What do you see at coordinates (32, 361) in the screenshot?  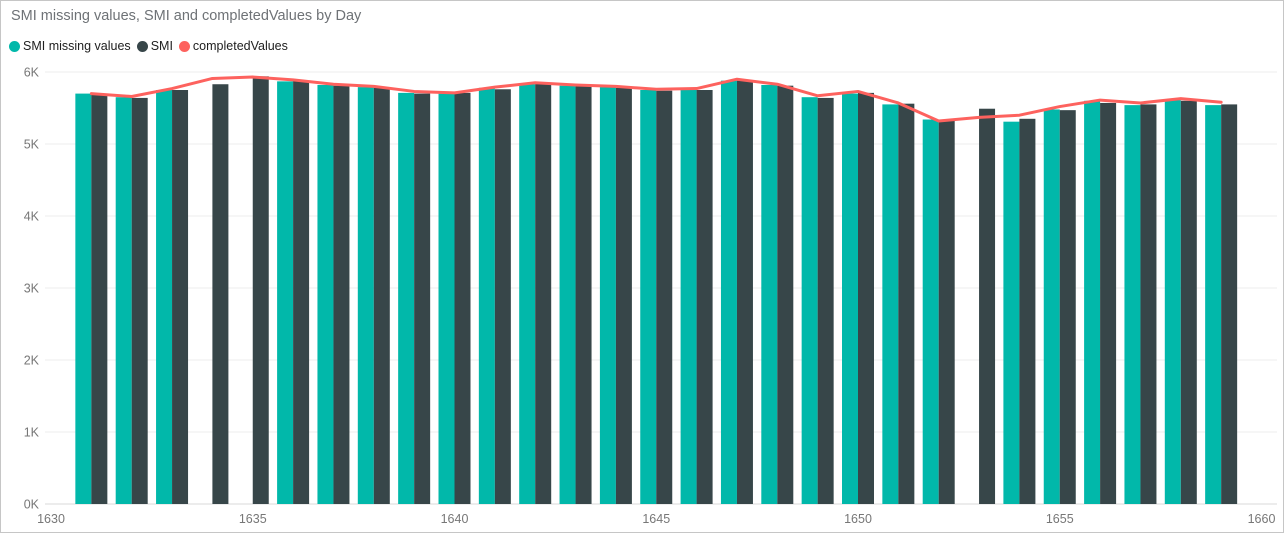 I see `y-axis-label: 2K` at bounding box center [32, 361].